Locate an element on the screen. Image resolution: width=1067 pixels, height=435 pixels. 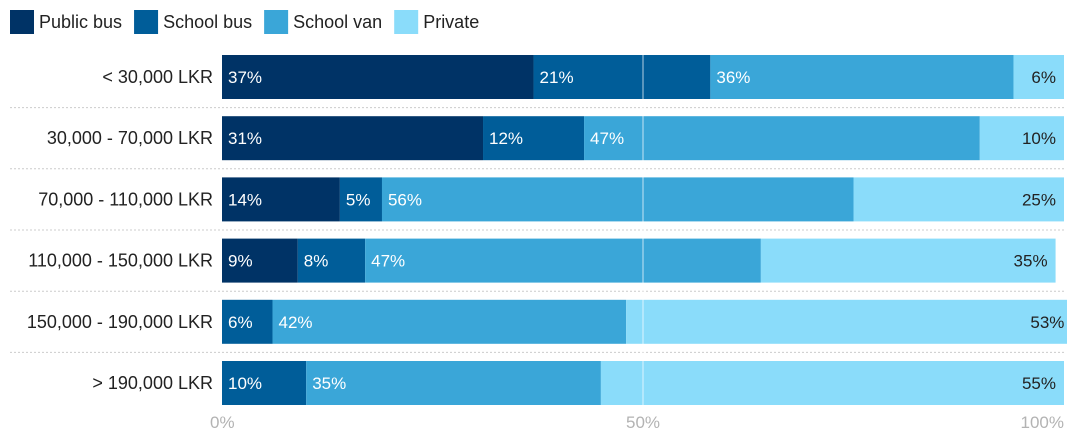
data-label: 14% is located at coordinates (245, 199).